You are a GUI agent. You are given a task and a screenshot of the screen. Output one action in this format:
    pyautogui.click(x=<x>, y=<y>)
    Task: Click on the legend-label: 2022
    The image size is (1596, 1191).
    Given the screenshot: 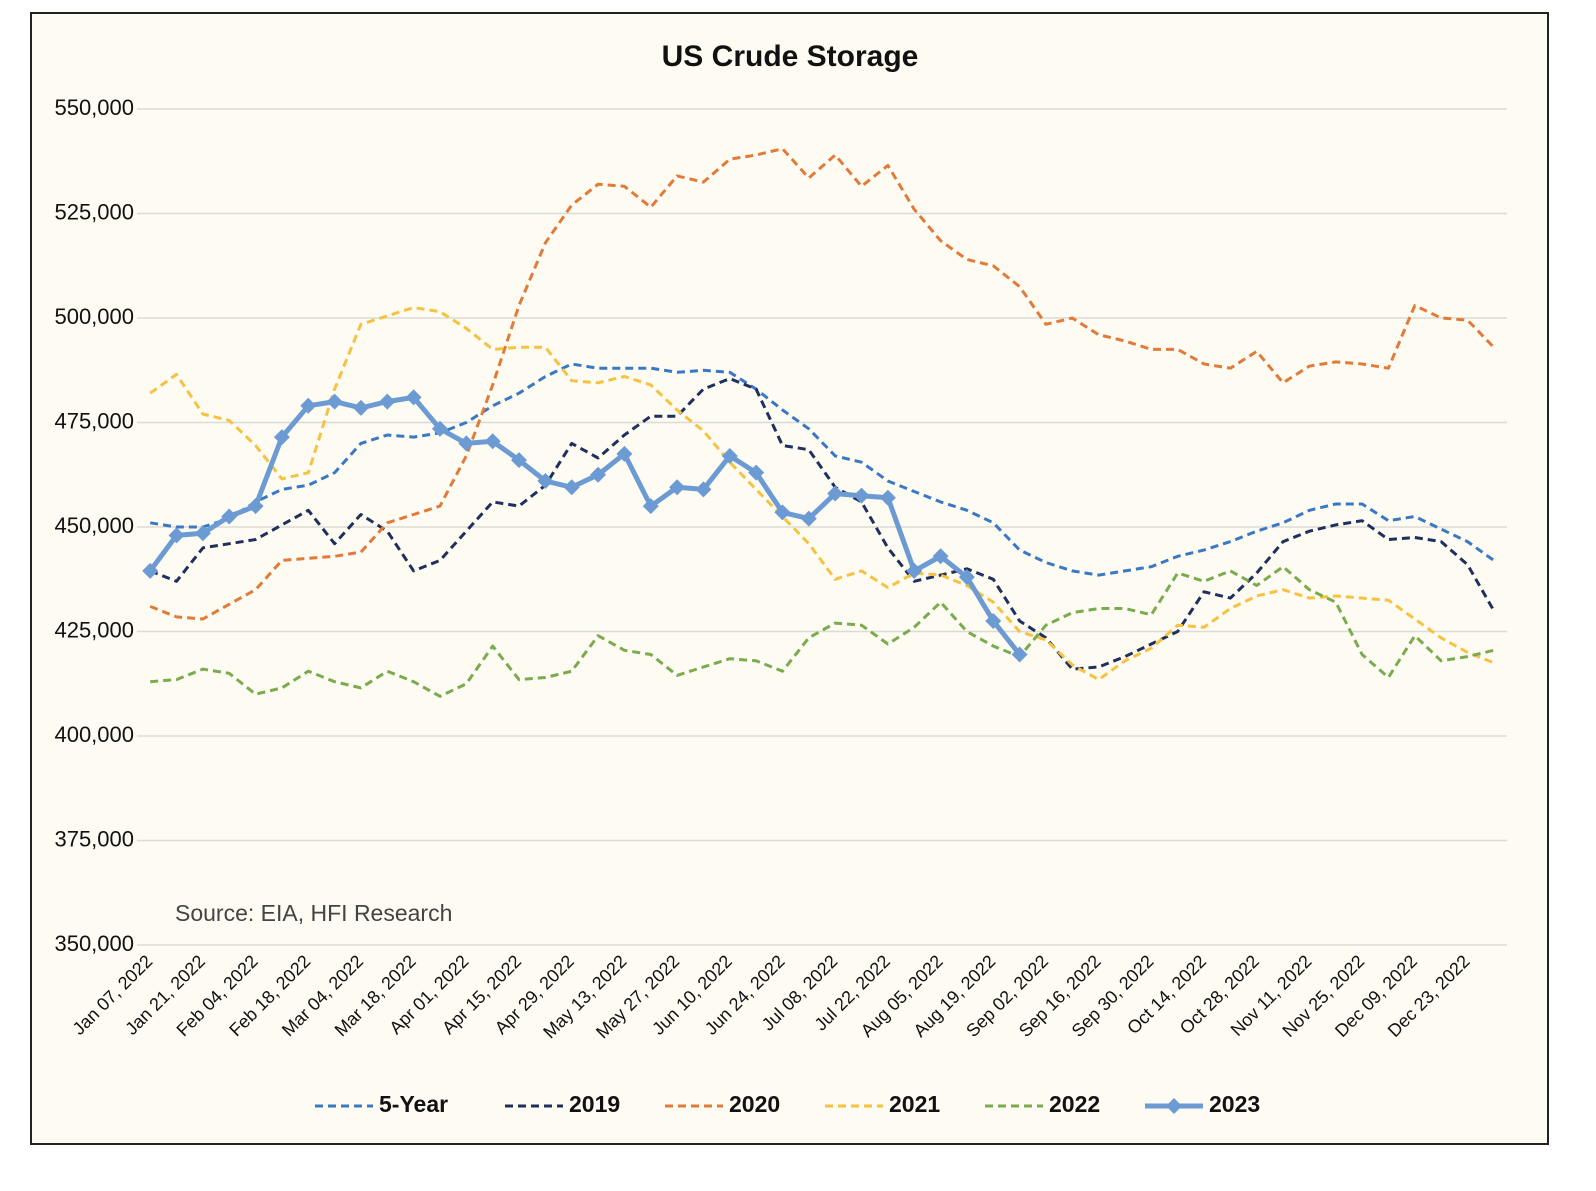 What is the action you would take?
    pyautogui.click(x=1074, y=1104)
    